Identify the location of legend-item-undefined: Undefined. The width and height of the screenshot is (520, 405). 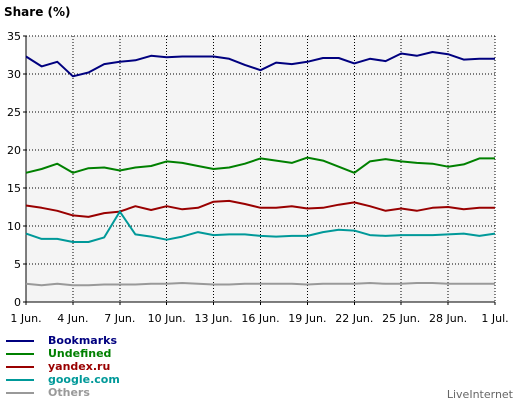
(63, 353).